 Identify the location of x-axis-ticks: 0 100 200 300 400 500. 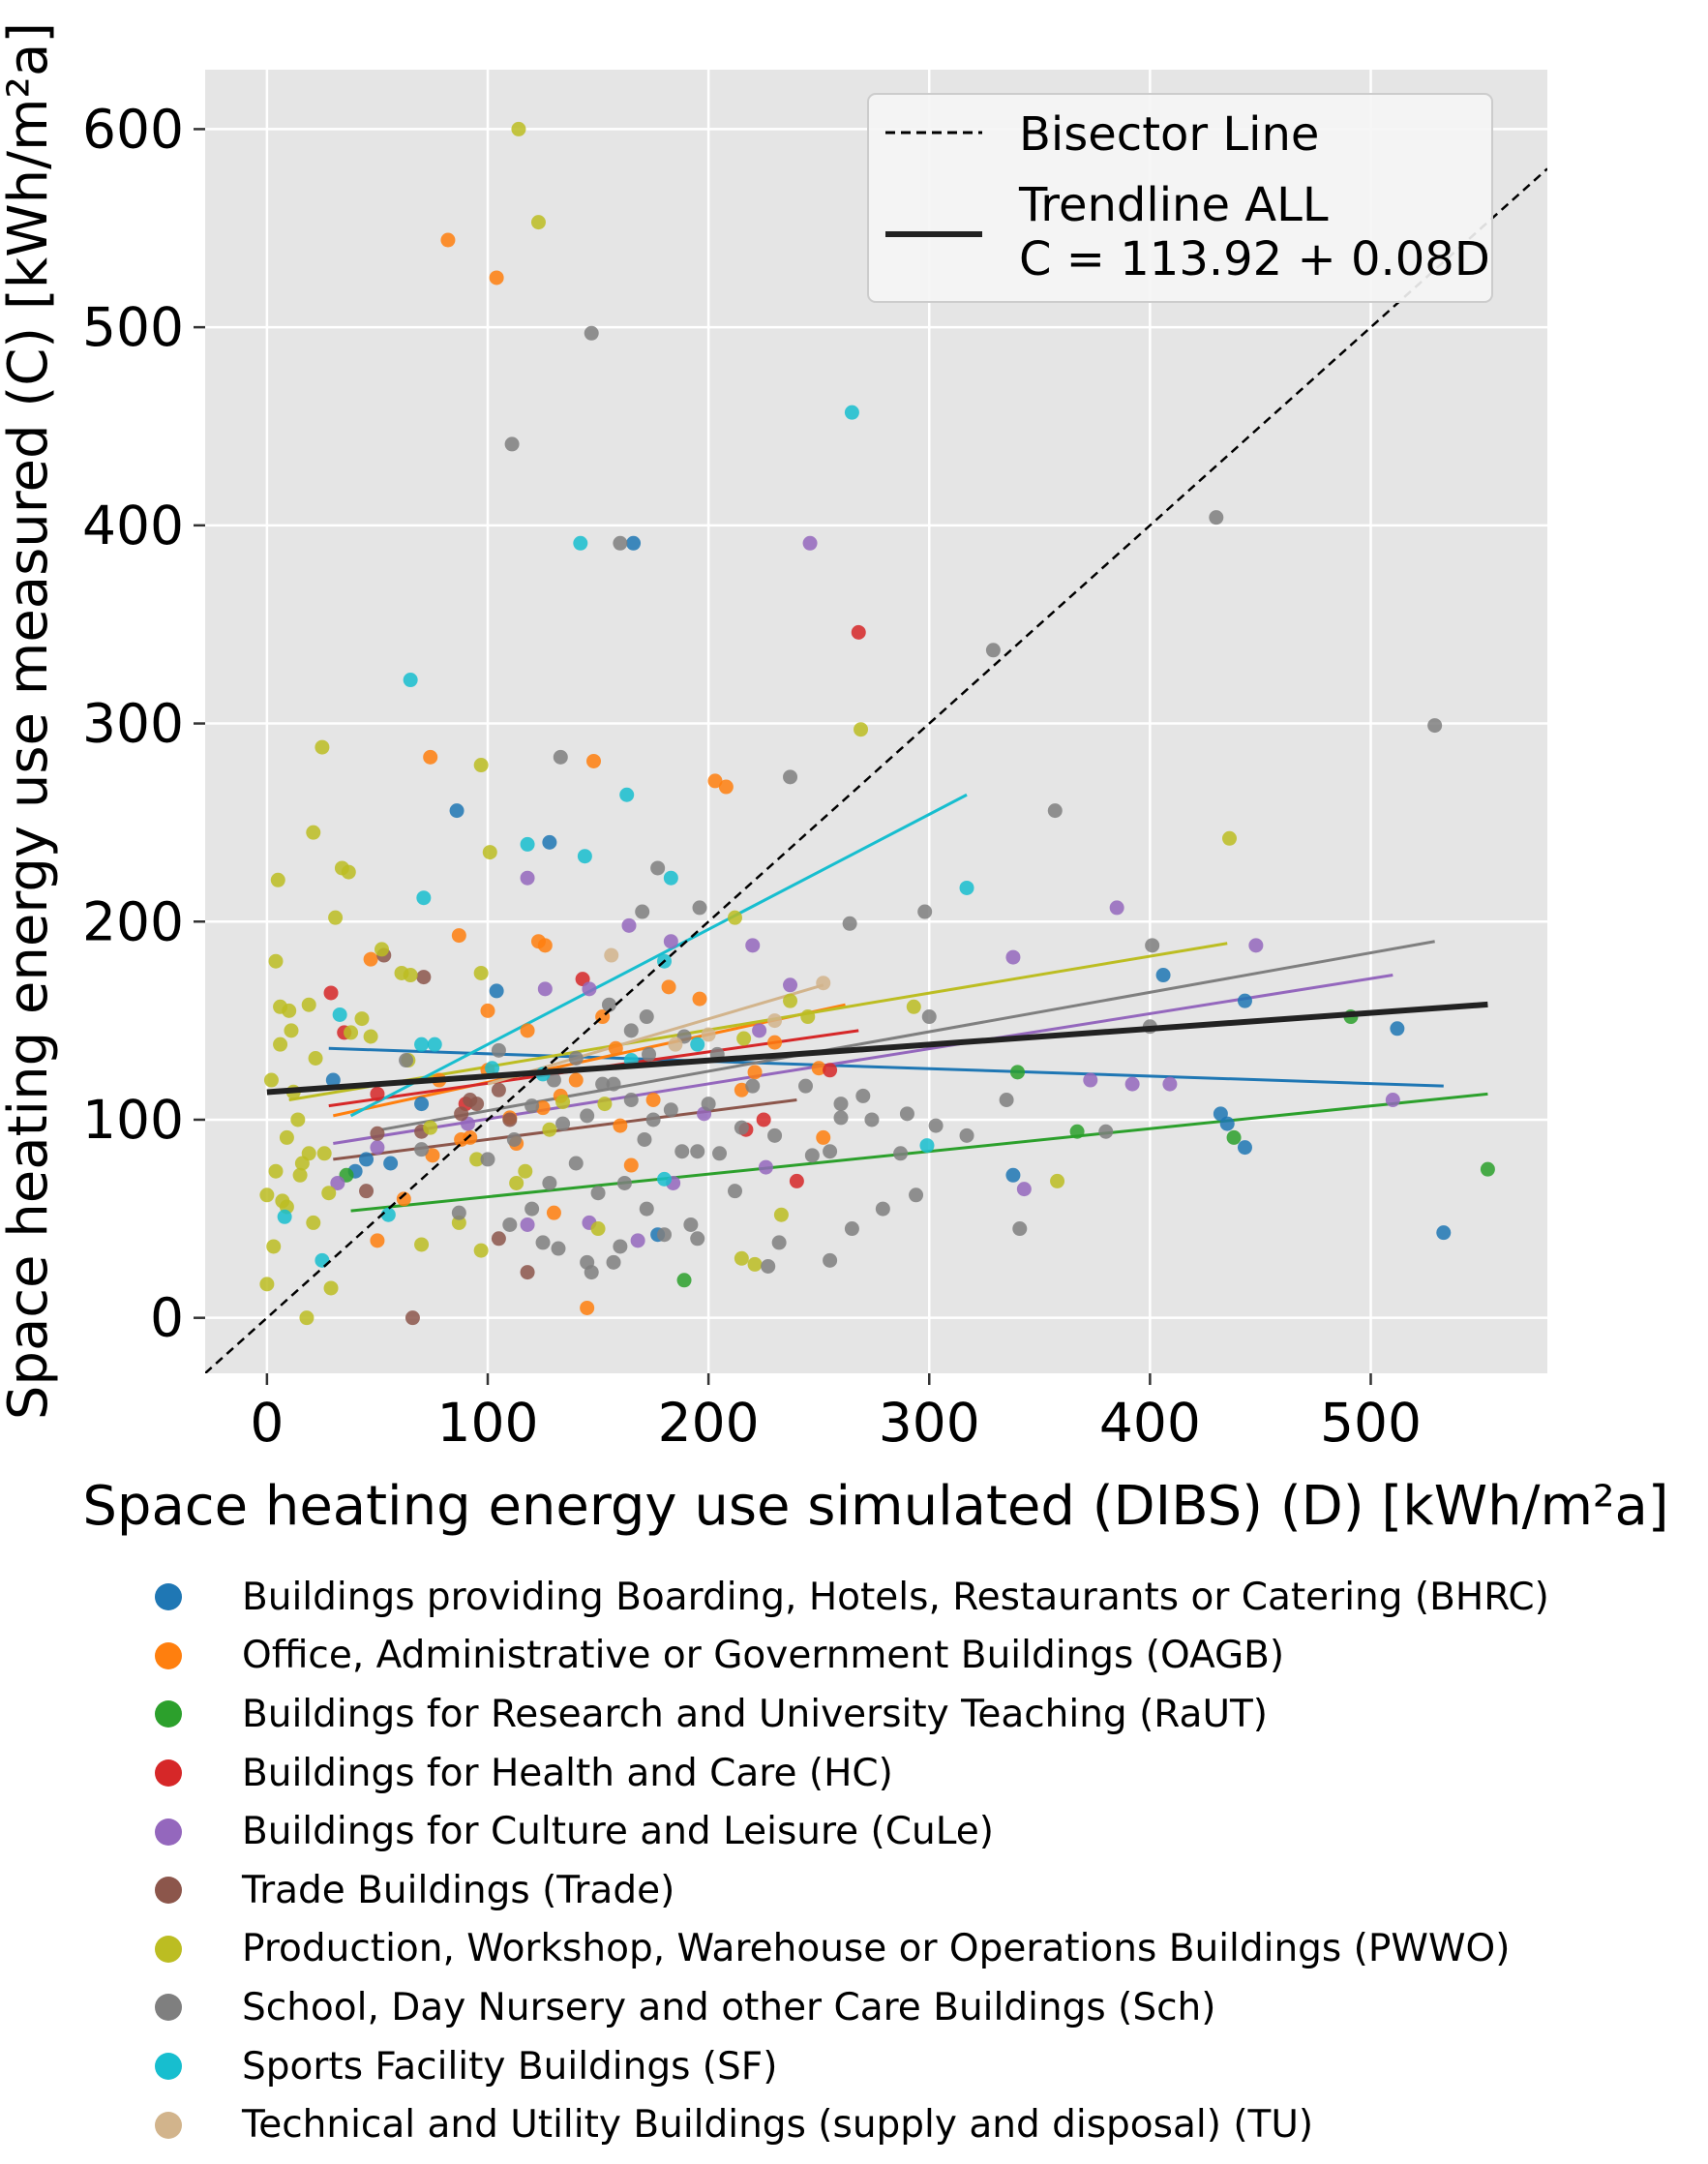
(836, 1413).